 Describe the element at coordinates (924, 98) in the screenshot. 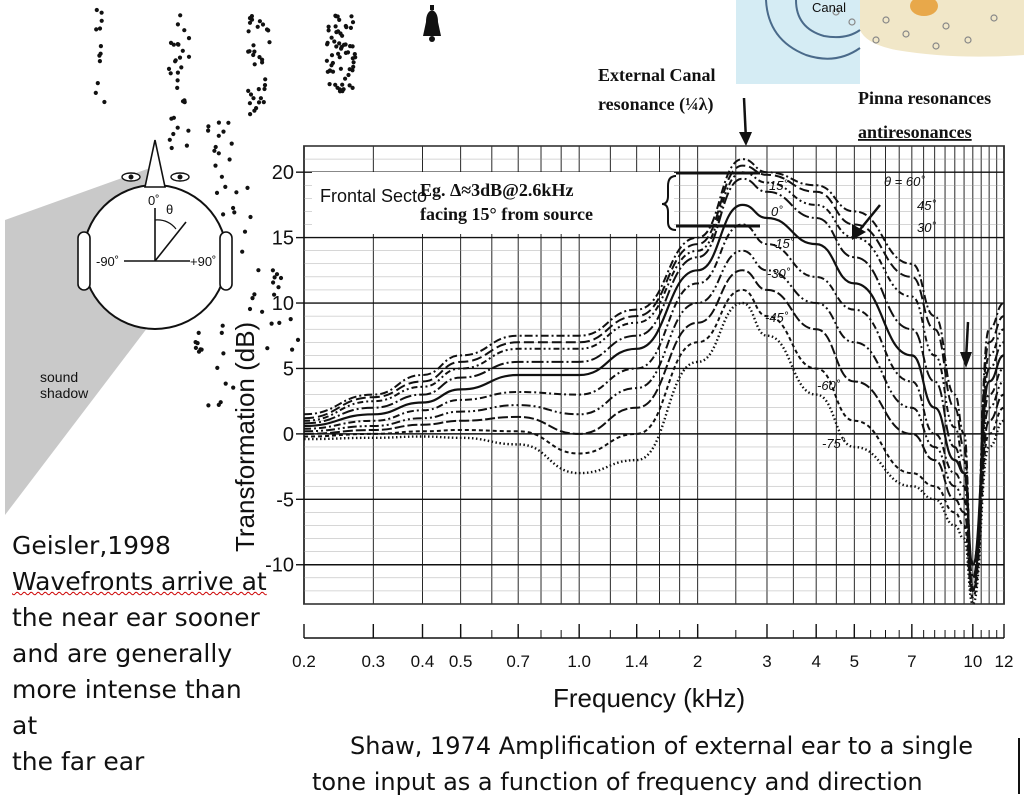

I see `pinna-label-line1: Pinna resonances` at that location.